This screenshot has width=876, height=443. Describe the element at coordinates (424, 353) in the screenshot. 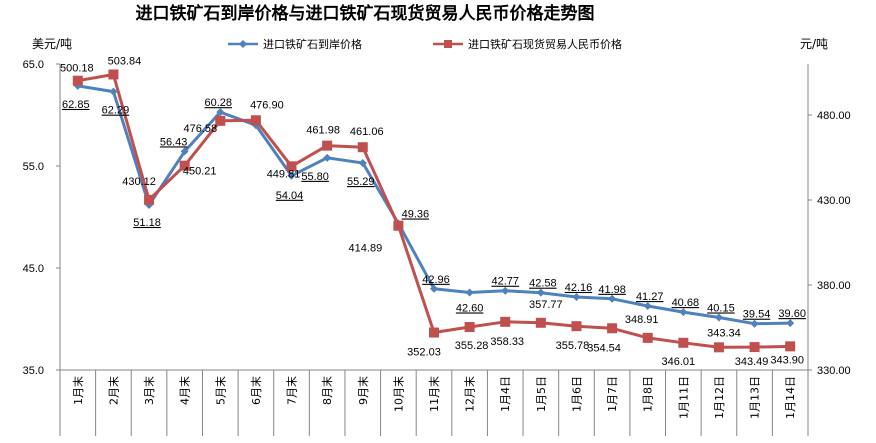

I see `data-label: 352.03` at that location.